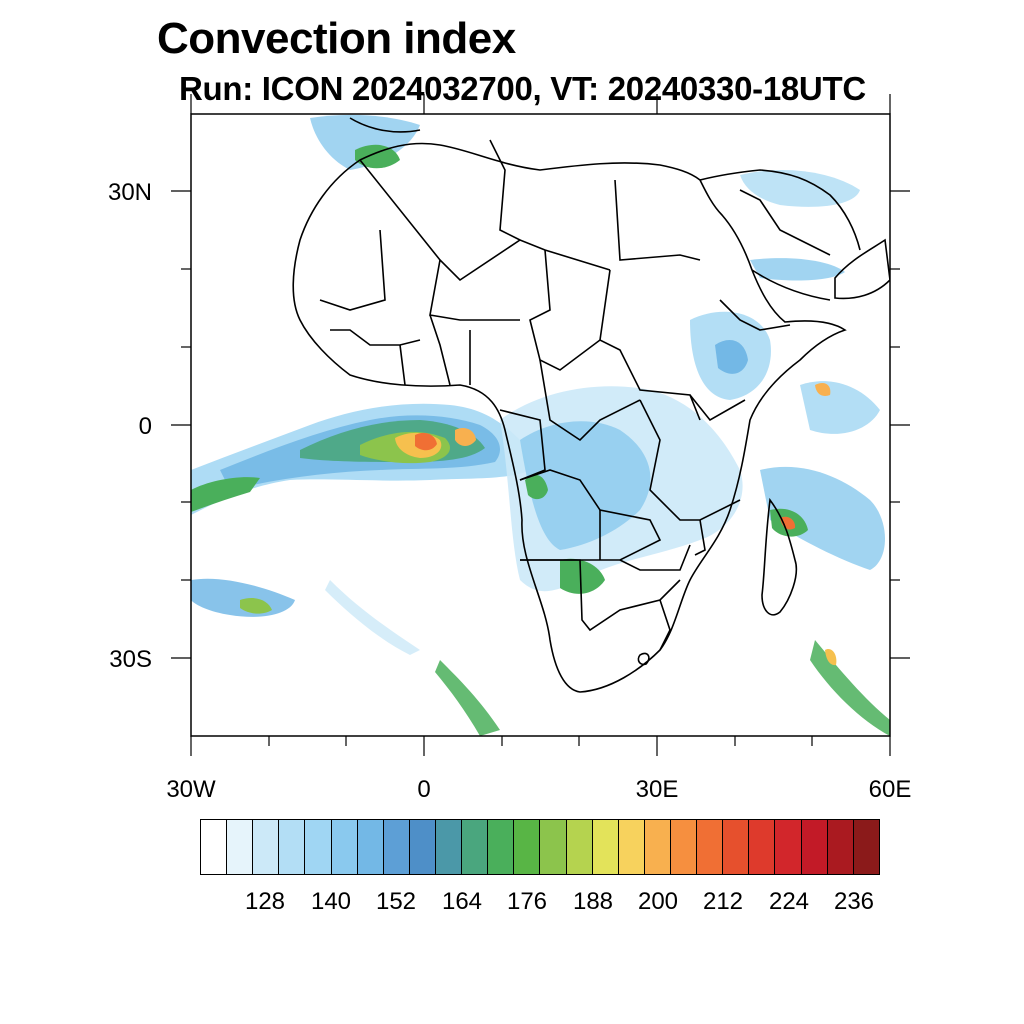  What do you see at coordinates (522, 88) in the screenshot?
I see `chart-subtitle: Run: ICON 2024032700, VT: 20240330-18UTC` at bounding box center [522, 88].